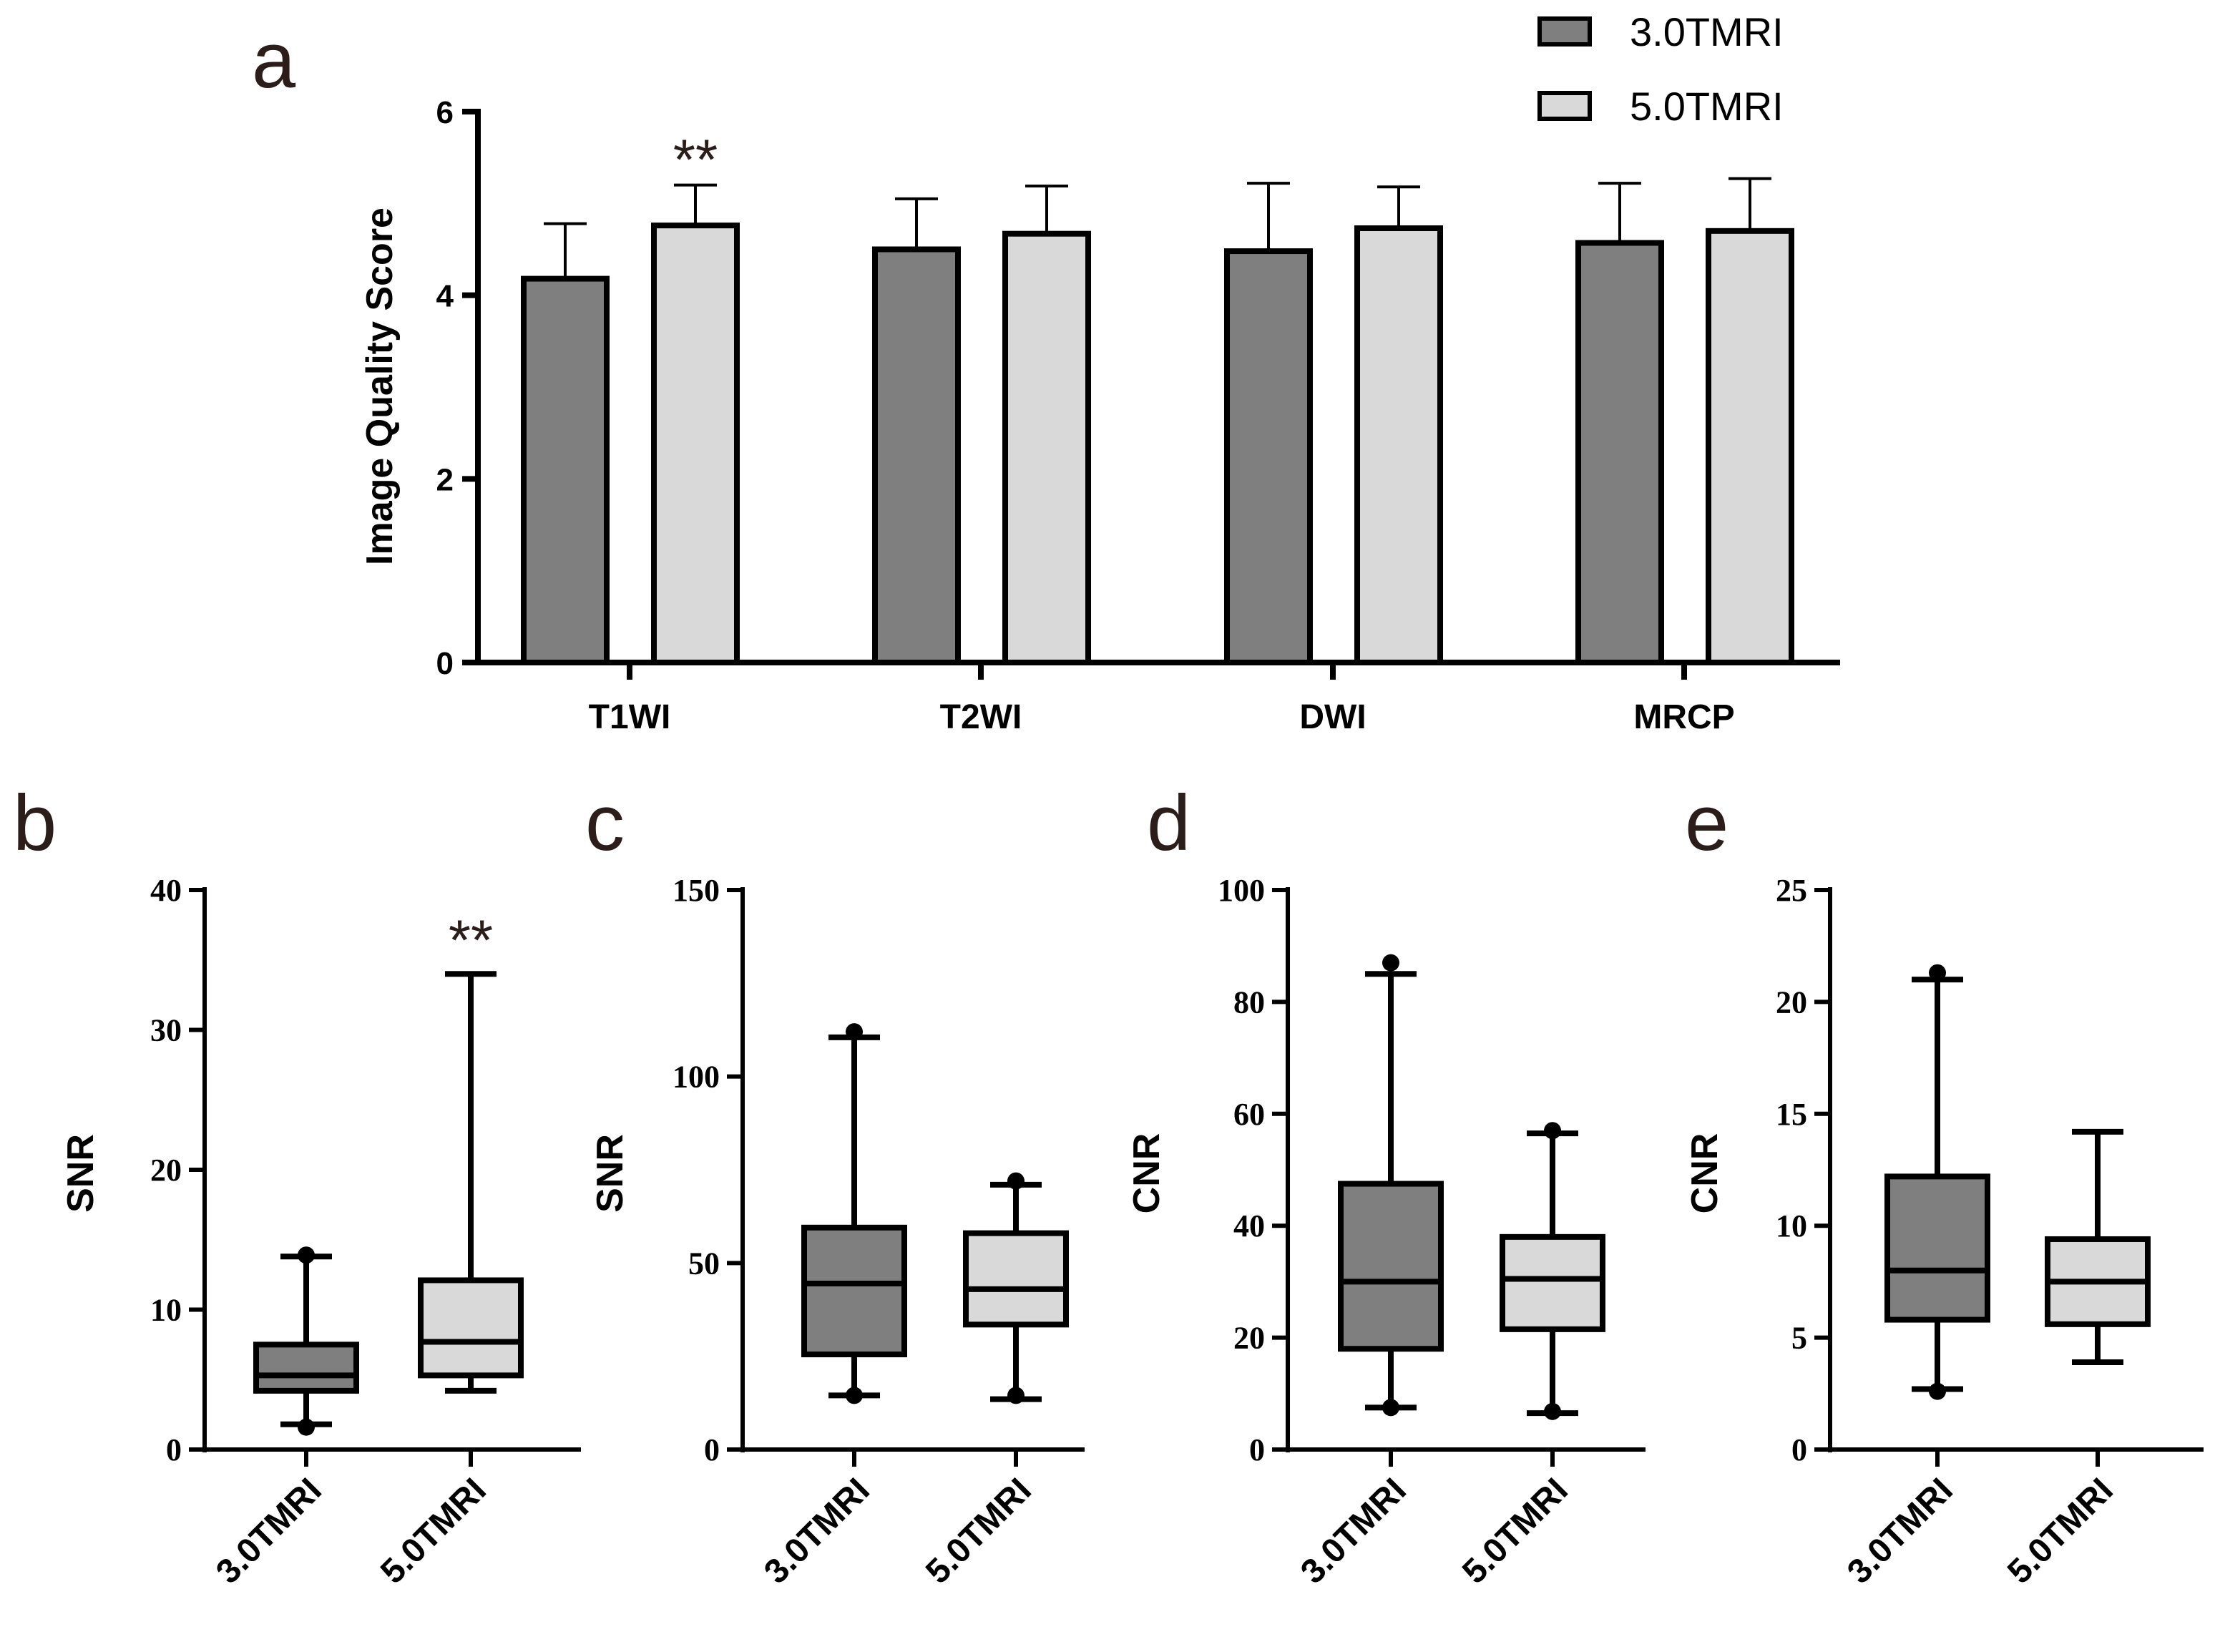 Image resolution: width=2215 pixels, height=1652 pixels. I want to click on x-tick-label-a: DWI, so click(1332, 717).